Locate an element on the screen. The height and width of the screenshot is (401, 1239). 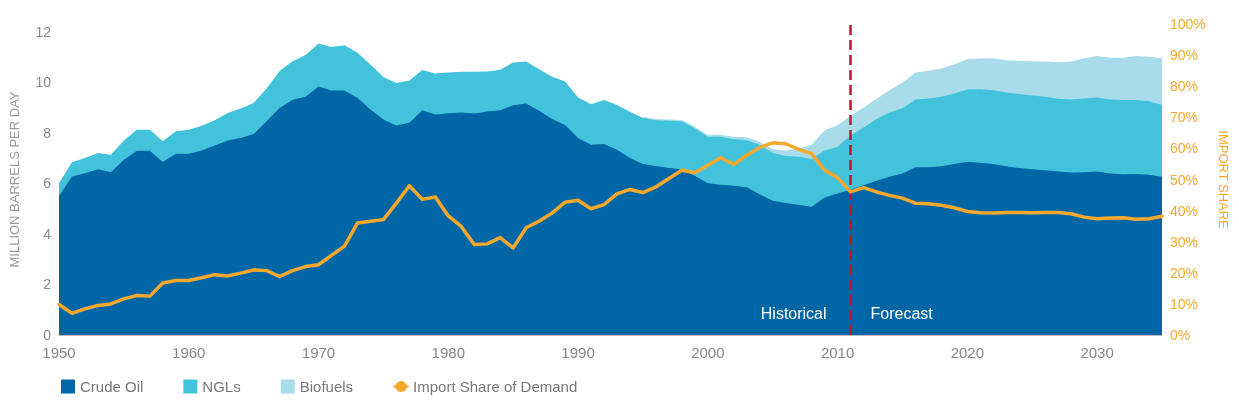
y-tick-label: 8 is located at coordinates (47, 132).